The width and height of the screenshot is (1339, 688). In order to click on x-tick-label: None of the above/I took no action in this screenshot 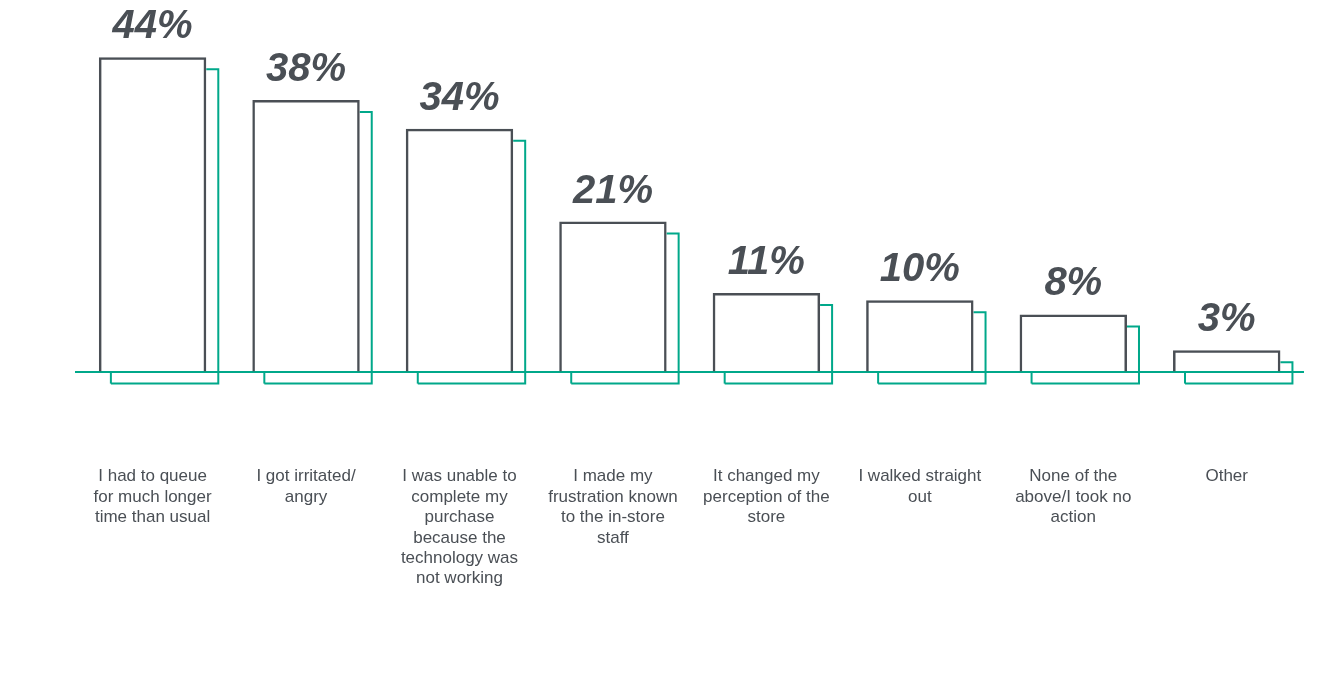, I will do `click(1073, 496)`.